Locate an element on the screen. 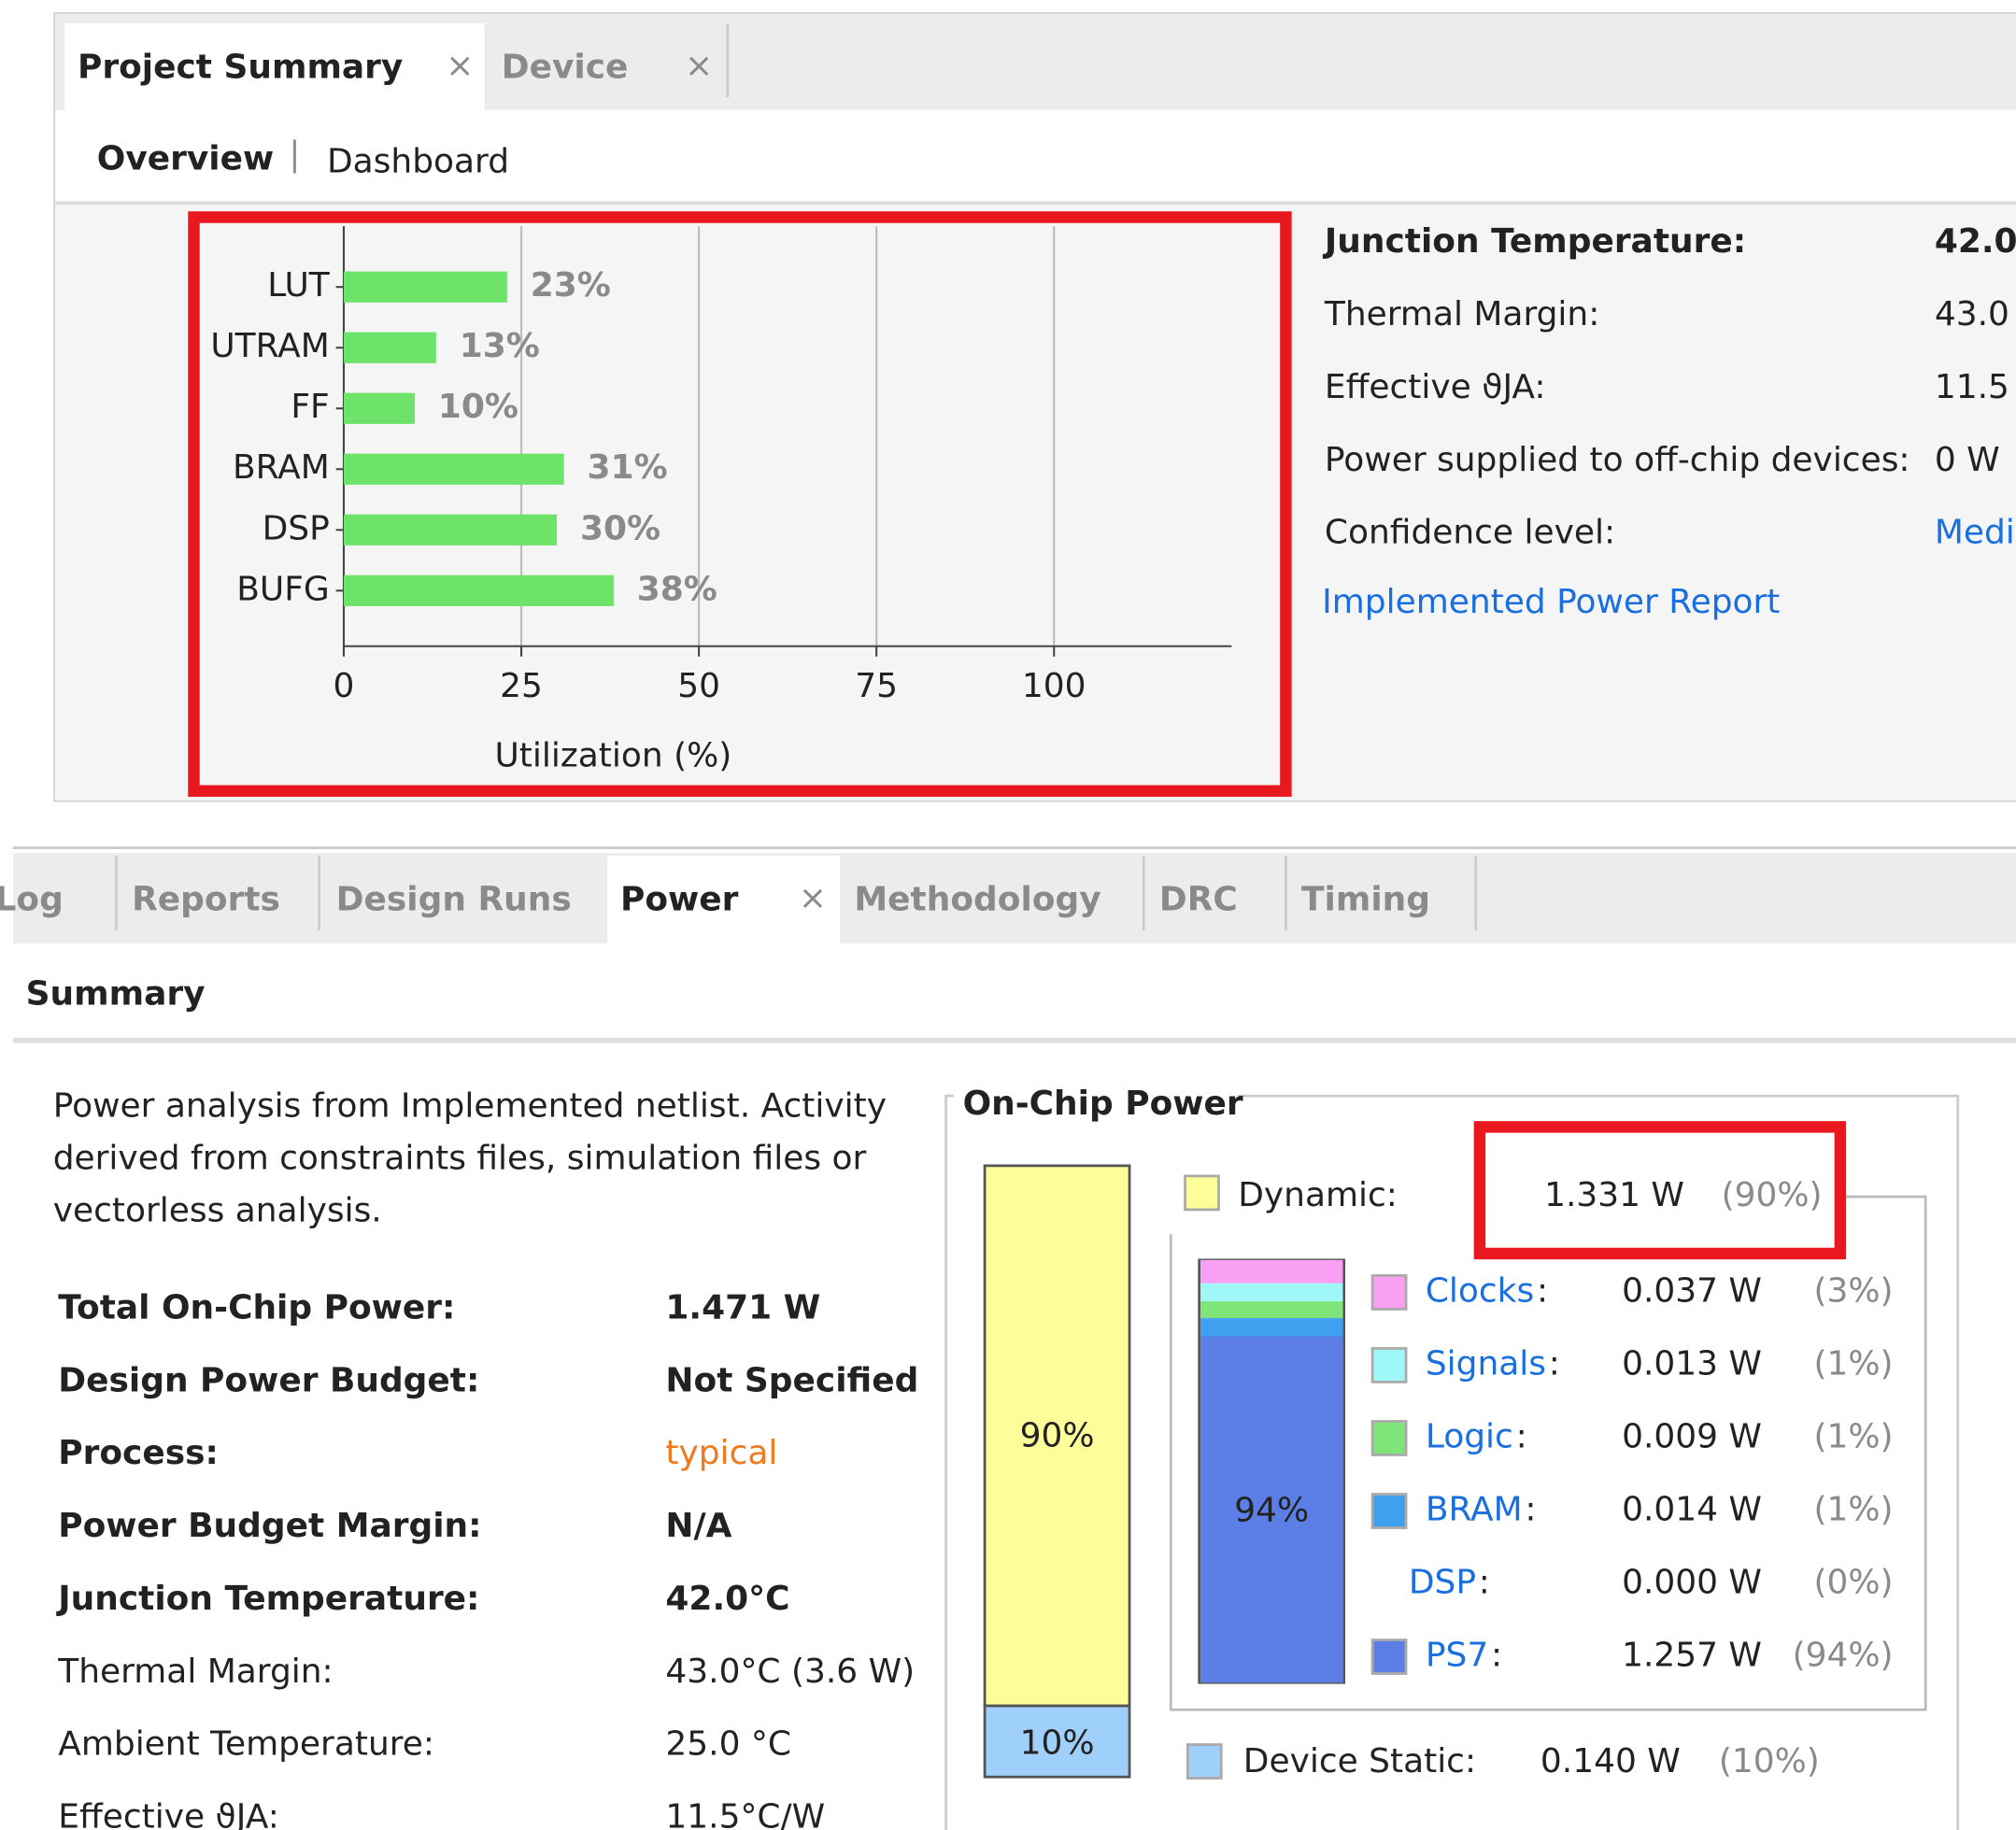  component-value: 0.000 W is located at coordinates (1692, 1583).